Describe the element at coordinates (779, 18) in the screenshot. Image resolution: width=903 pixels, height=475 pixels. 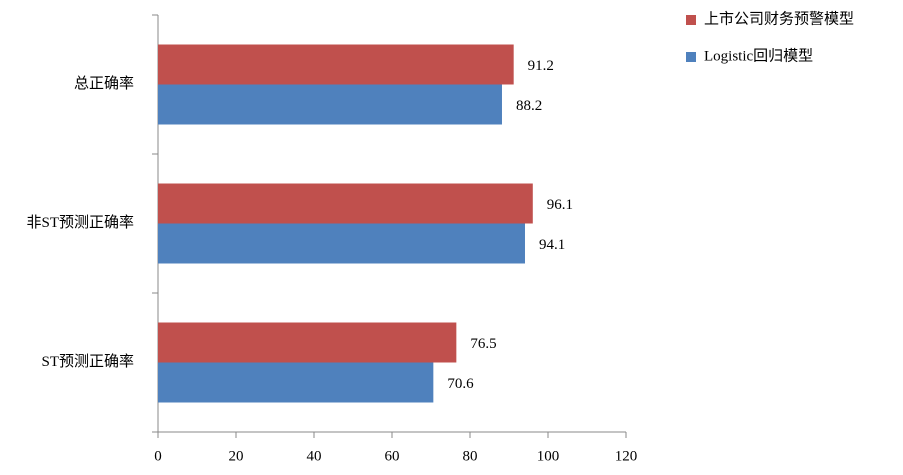
I see `legend-label: 上市公司财务预警模型` at that location.